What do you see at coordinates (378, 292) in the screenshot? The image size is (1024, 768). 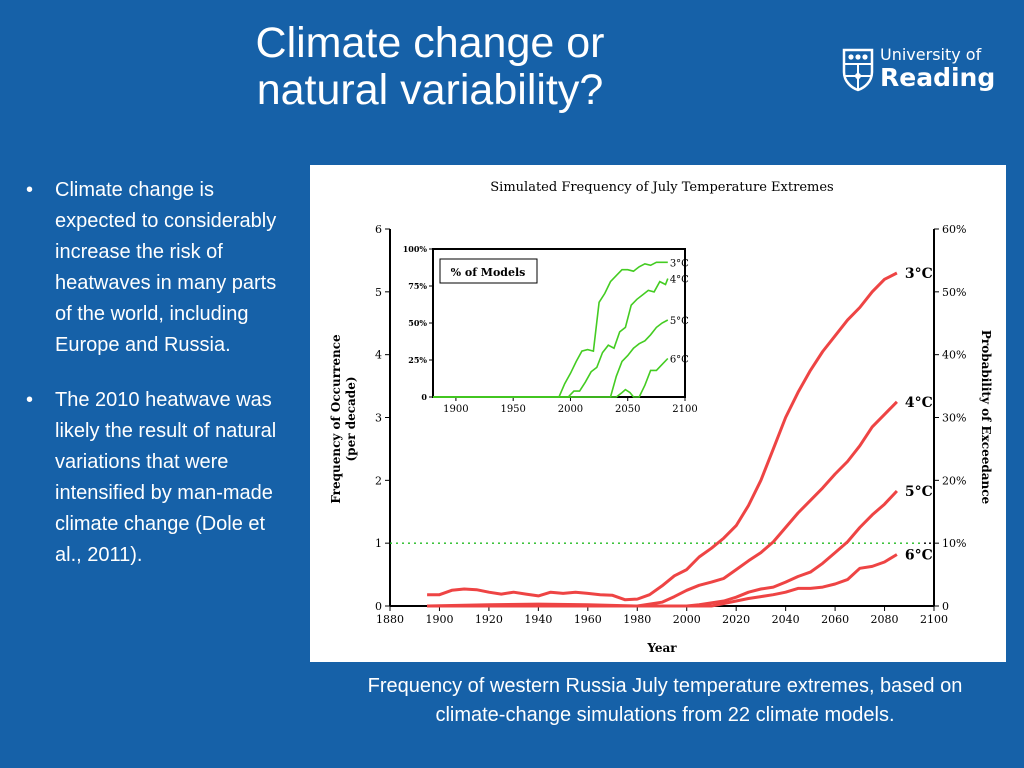 I see `y-tick-label: 5` at bounding box center [378, 292].